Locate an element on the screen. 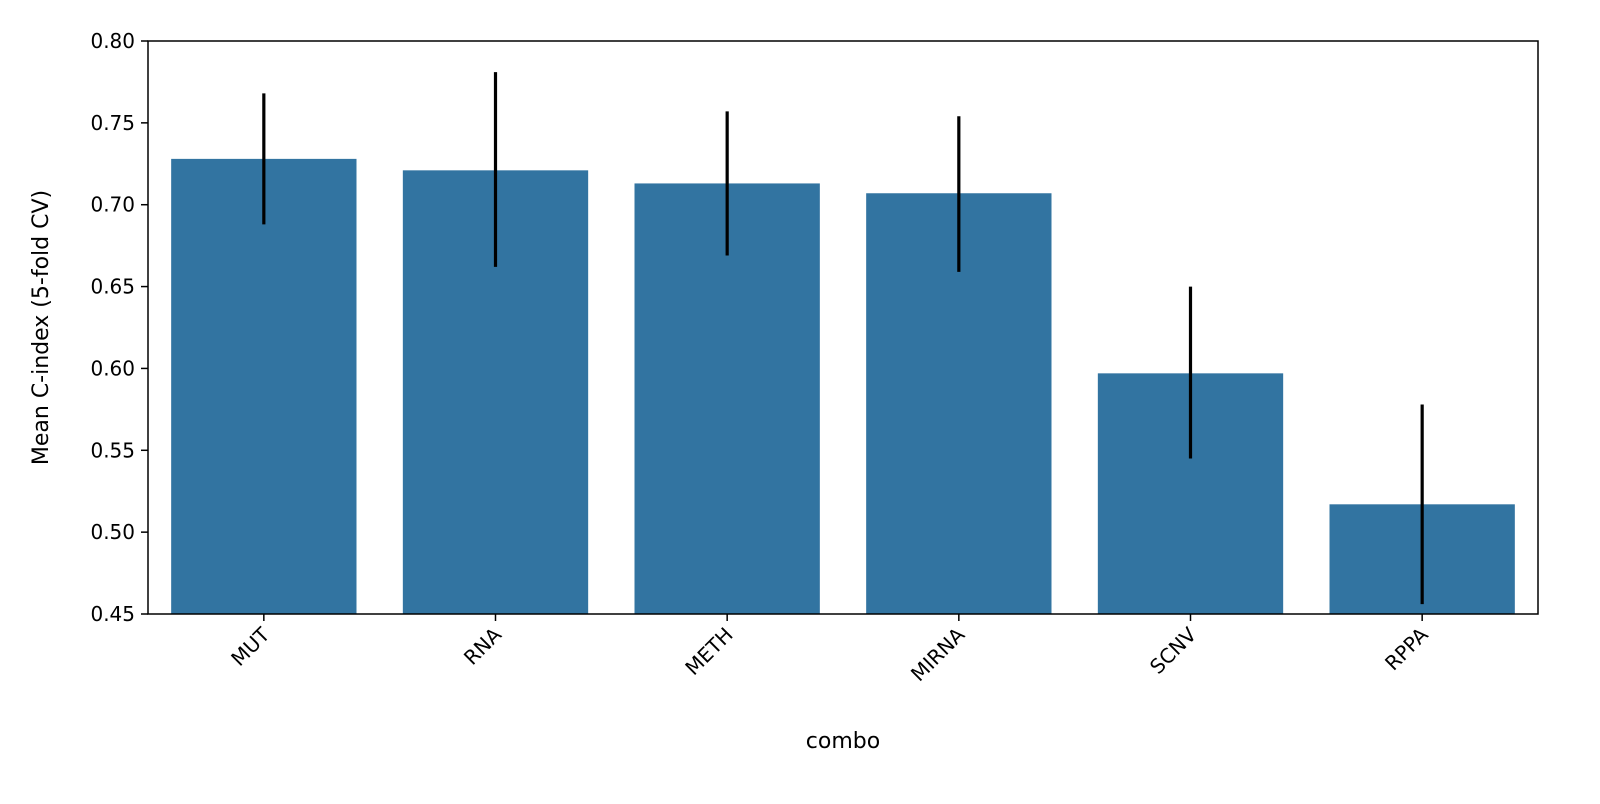  x-tick-label: SCNV is located at coordinates (1173, 650).